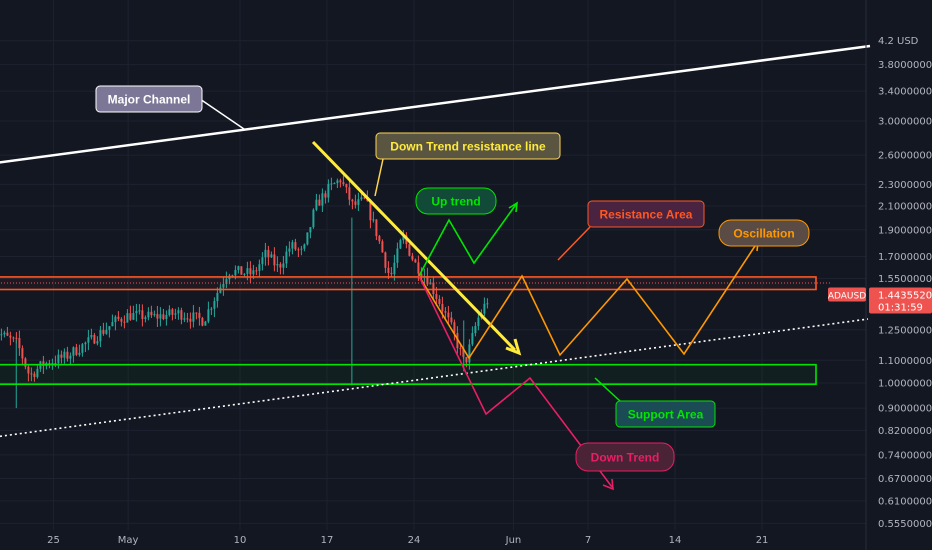 This screenshot has width=932, height=550. Describe the element at coordinates (905, 361) in the screenshot. I see `y-tick-label: 1.10000000` at that location.